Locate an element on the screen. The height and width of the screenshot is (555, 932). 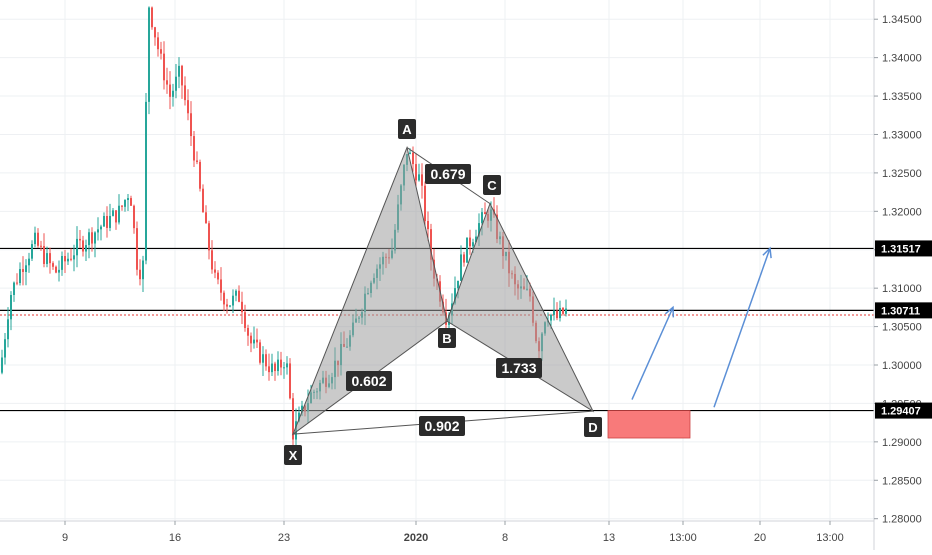
ratio-label: 1.733 is located at coordinates (518, 368).